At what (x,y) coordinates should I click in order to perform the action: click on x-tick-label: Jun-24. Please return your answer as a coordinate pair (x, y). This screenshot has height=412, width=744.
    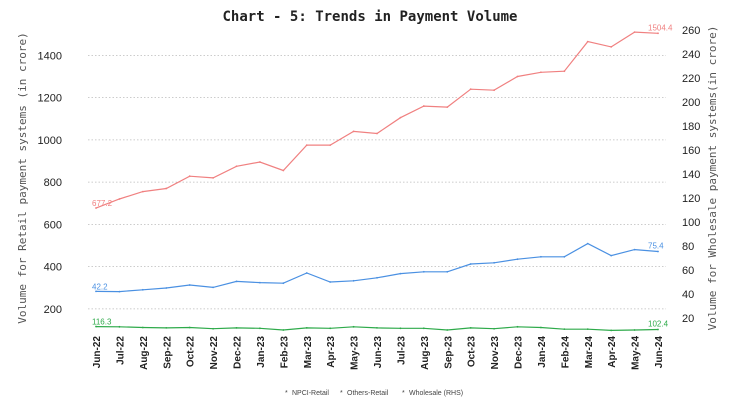
    Looking at the image, I should click on (659, 352).